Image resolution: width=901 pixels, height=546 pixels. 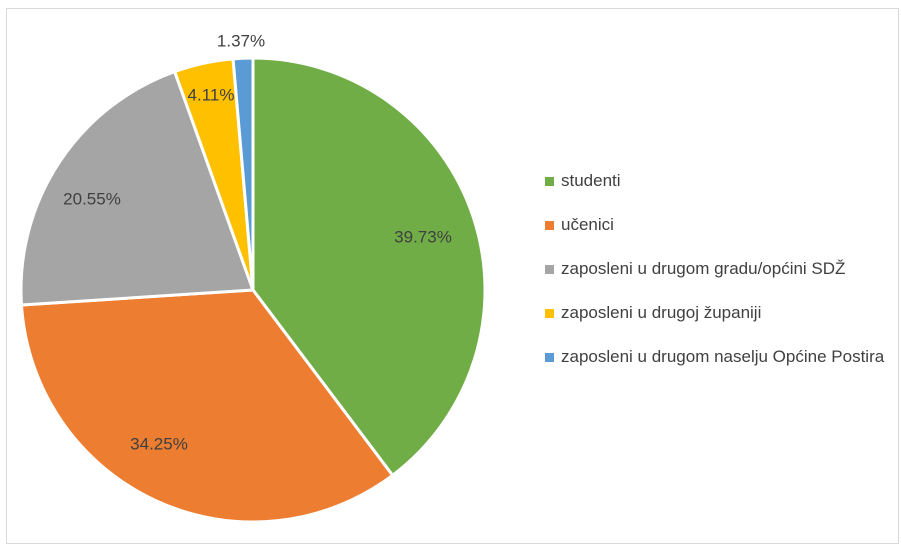 I want to click on legend-item-studenti: studenti, so click(x=722, y=181).